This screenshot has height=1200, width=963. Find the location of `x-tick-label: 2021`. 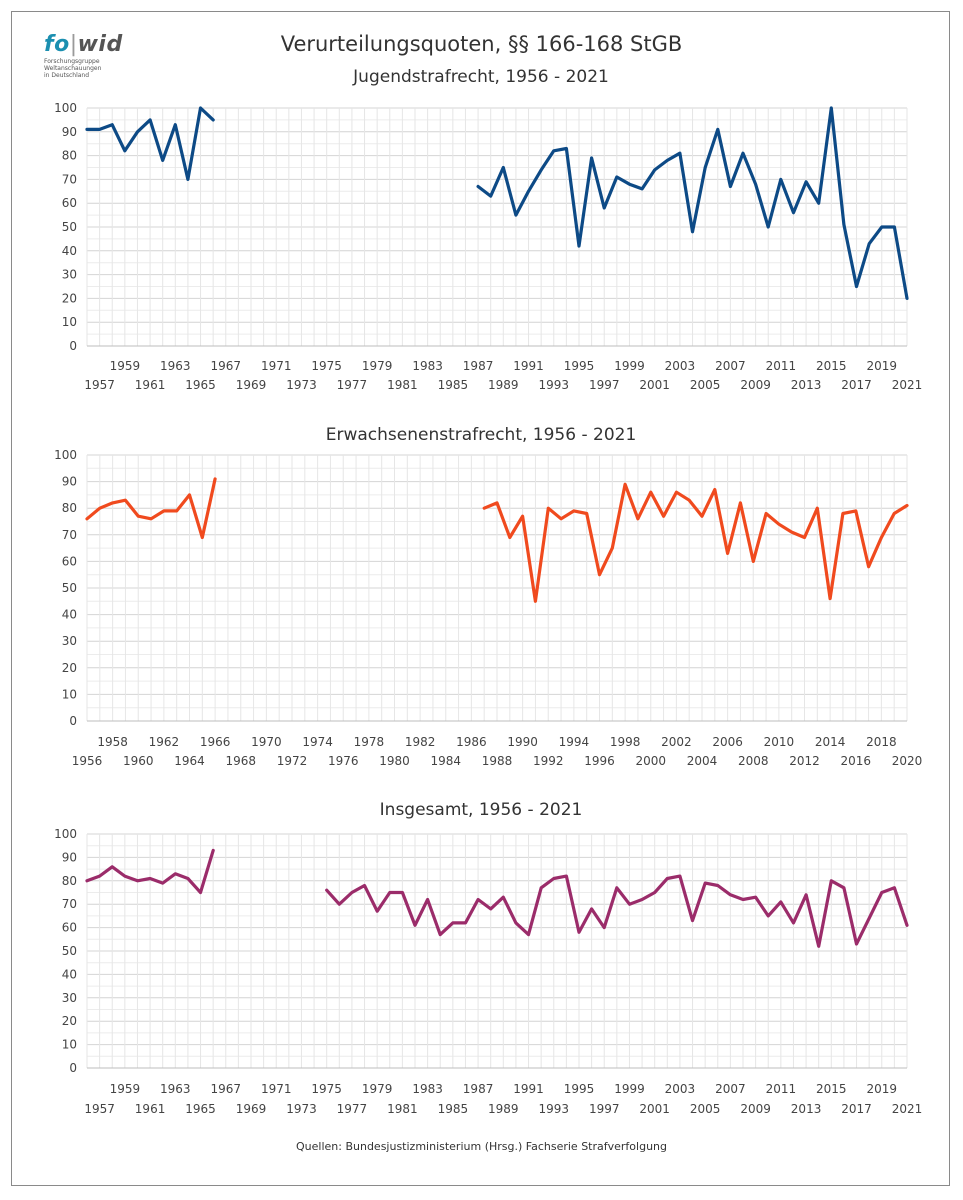

x-tick-label: 2021 is located at coordinates (907, 1109).